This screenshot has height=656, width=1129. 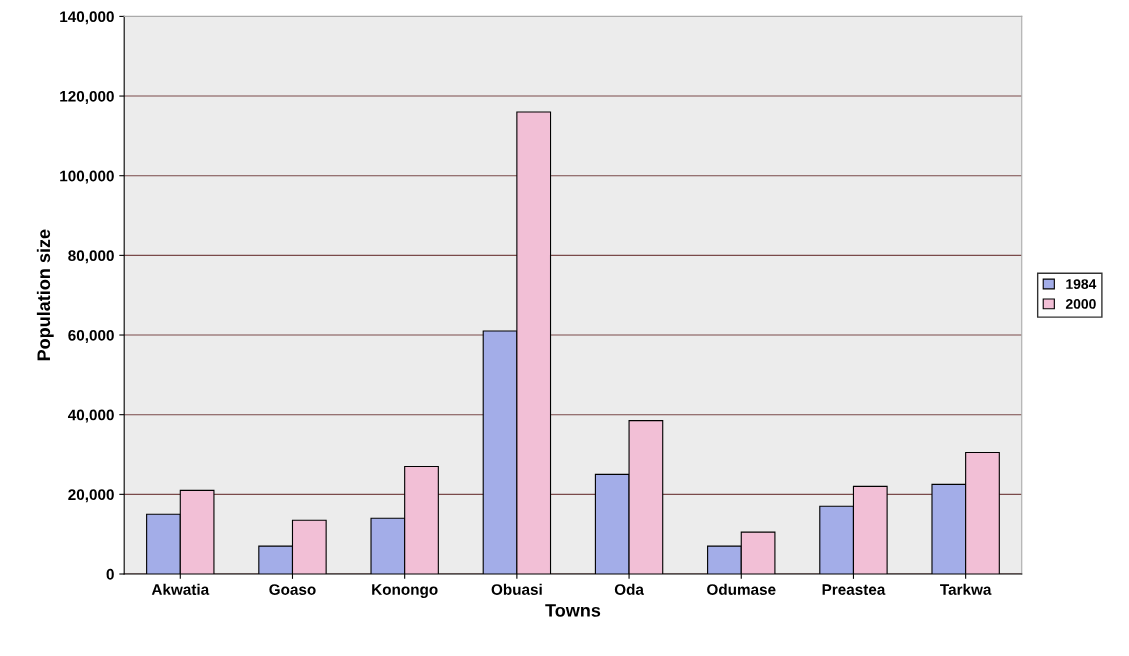 What do you see at coordinates (91, 496) in the screenshot?
I see `y-tick-label: 20,000` at bounding box center [91, 496].